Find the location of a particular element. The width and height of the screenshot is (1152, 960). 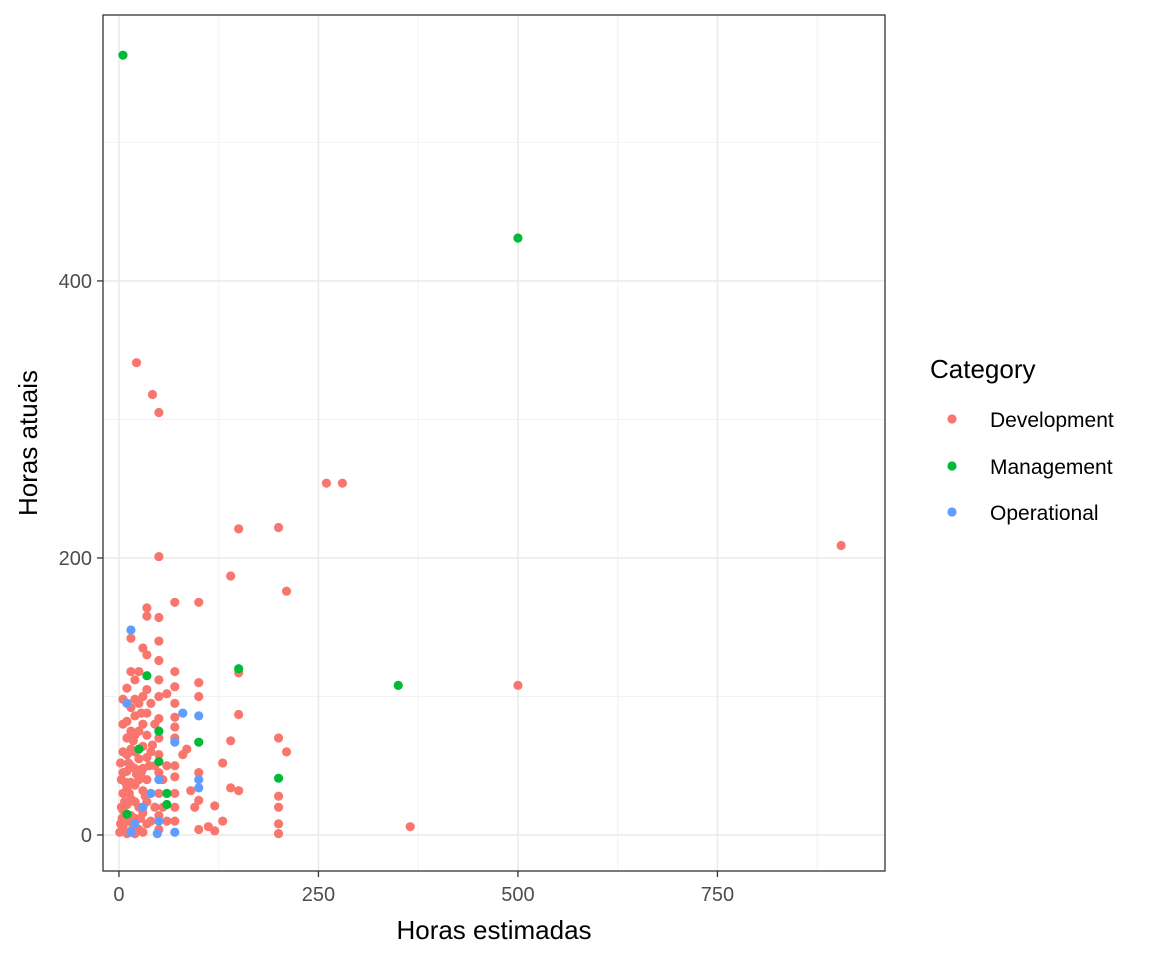

legend-label-operational: Operational is located at coordinates (1044, 513).